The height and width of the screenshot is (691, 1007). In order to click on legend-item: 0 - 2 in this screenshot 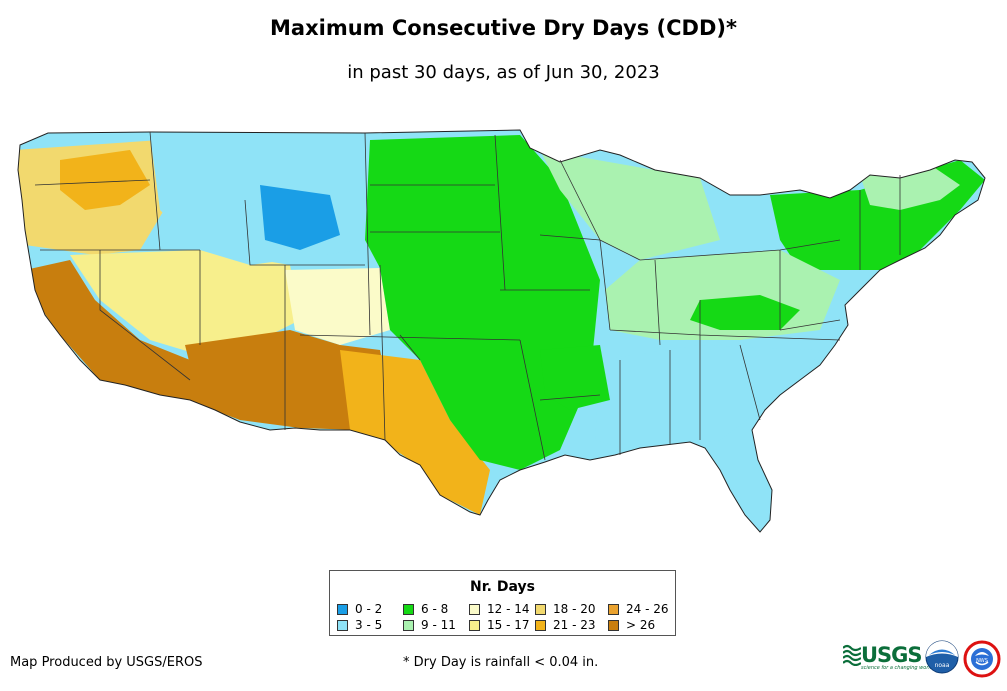, I will do `click(359, 609)`.